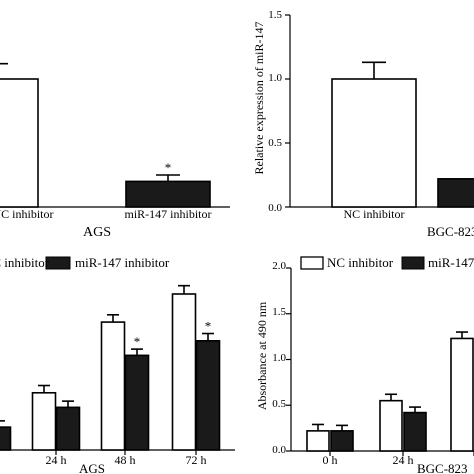  Describe the element at coordinates (279, 358) in the screenshot. I see `panel-d-y-tick-2: 1.0` at that location.